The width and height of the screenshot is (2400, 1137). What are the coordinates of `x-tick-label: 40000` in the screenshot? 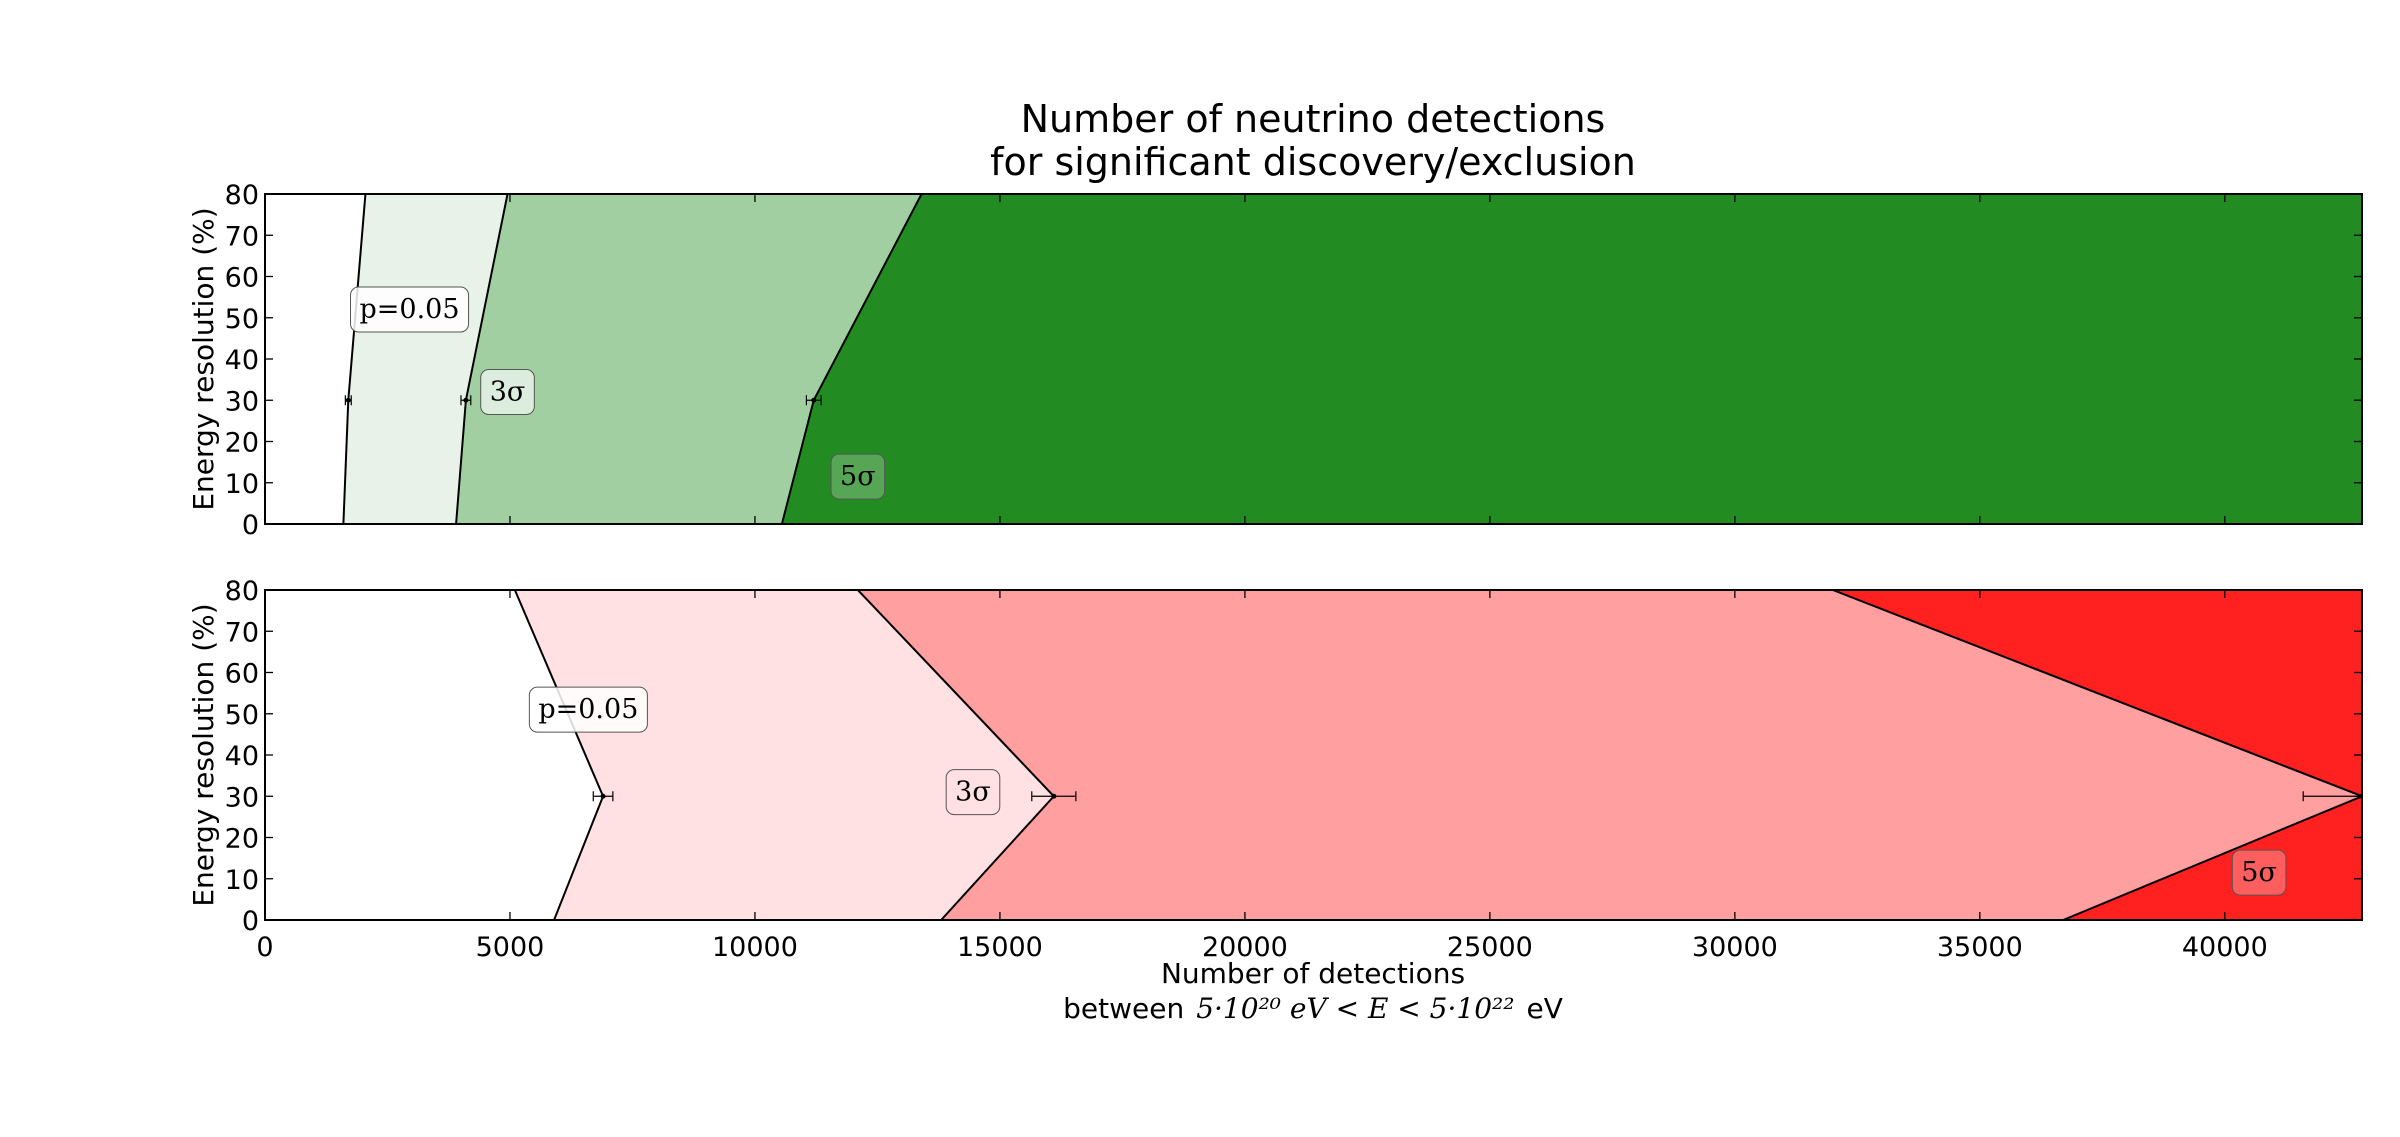 It's located at (2225, 947).